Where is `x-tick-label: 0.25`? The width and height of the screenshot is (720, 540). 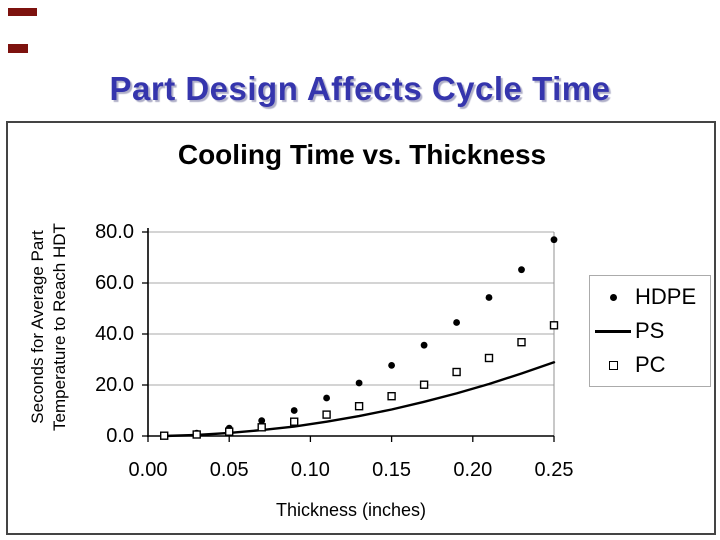 x-tick-label: 0.25 is located at coordinates (554, 470).